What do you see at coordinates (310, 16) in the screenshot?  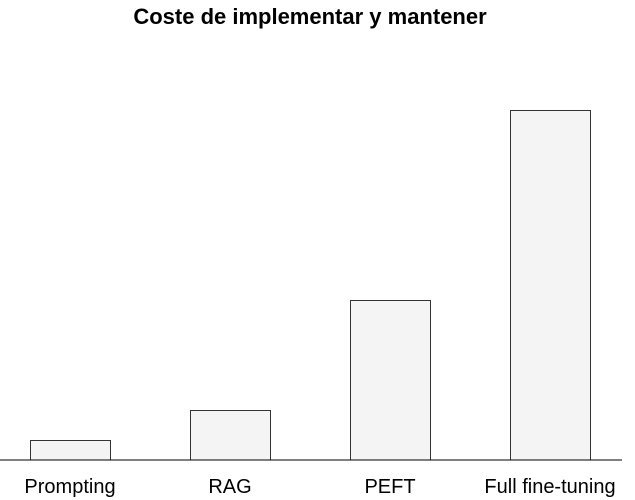 I see `chart-title: Coste de implementar y mantener` at bounding box center [310, 16].